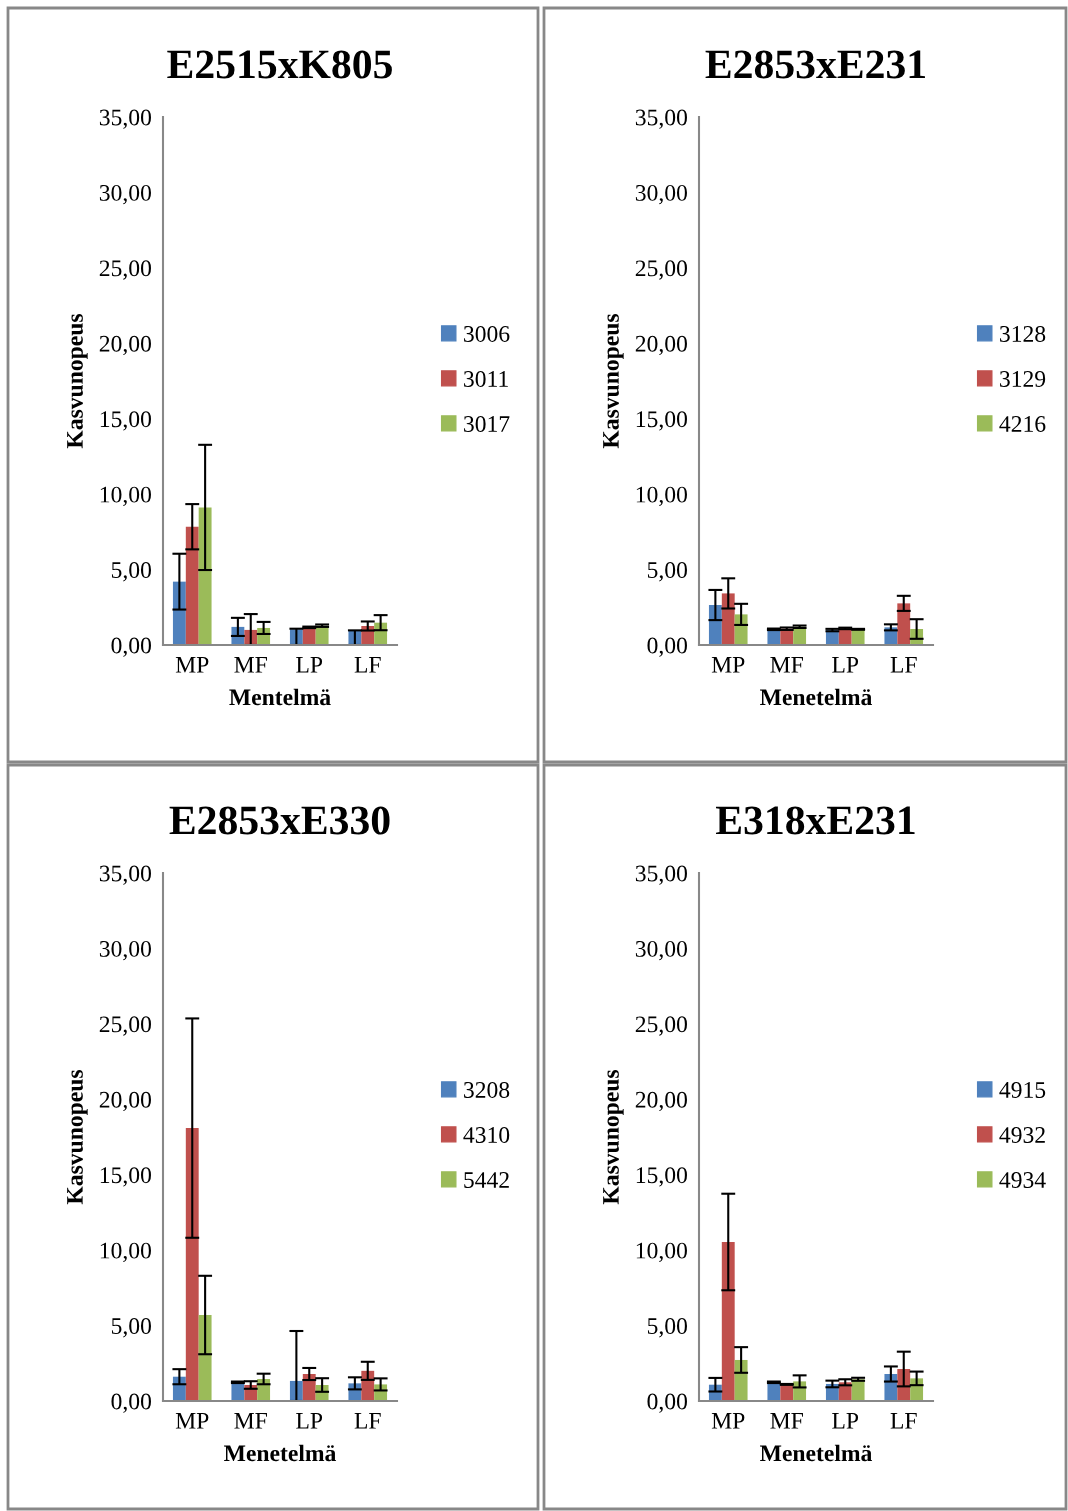  I want to click on legend-label: 3128, so click(1023, 333).